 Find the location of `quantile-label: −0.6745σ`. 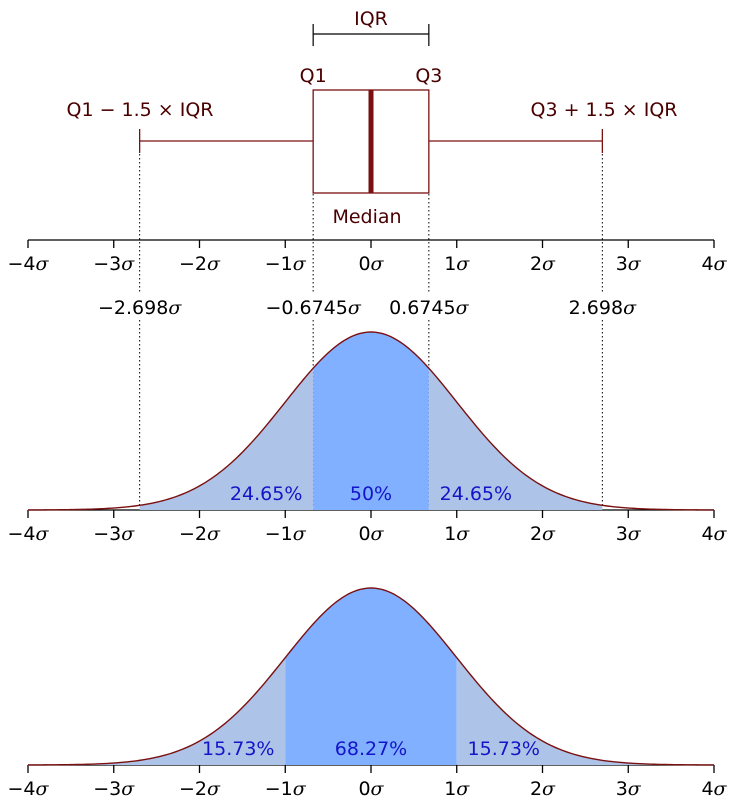

quantile-label: −0.6745σ is located at coordinates (313, 308).